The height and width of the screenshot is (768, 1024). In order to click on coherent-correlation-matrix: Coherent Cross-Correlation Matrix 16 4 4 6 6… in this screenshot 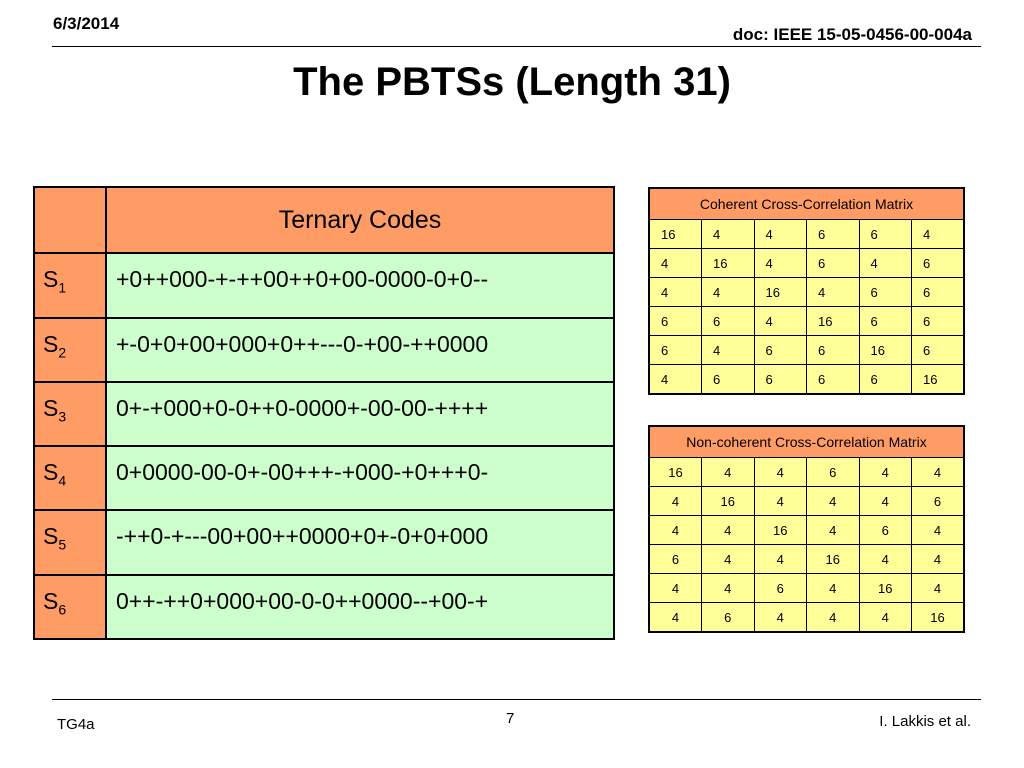, I will do `click(806, 291)`.